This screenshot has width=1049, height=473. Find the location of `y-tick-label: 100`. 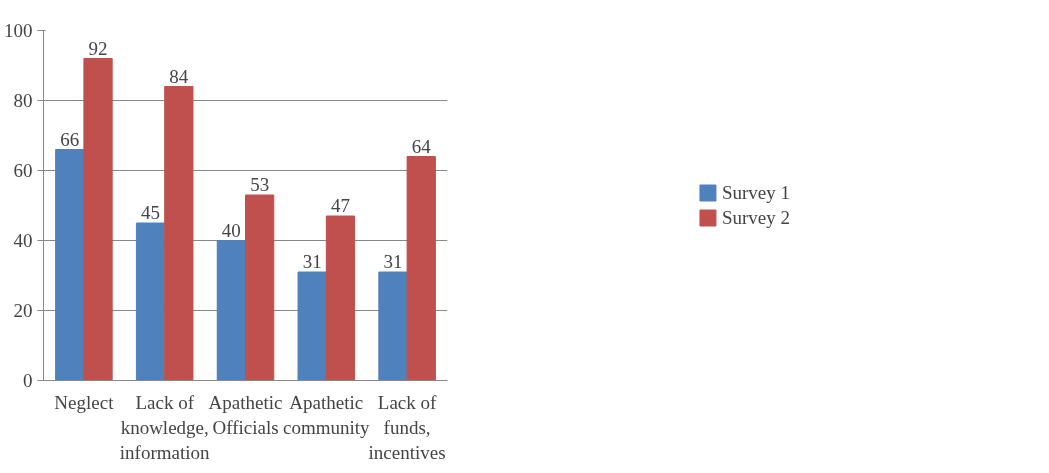

y-tick-label: 100 is located at coordinates (18, 30).